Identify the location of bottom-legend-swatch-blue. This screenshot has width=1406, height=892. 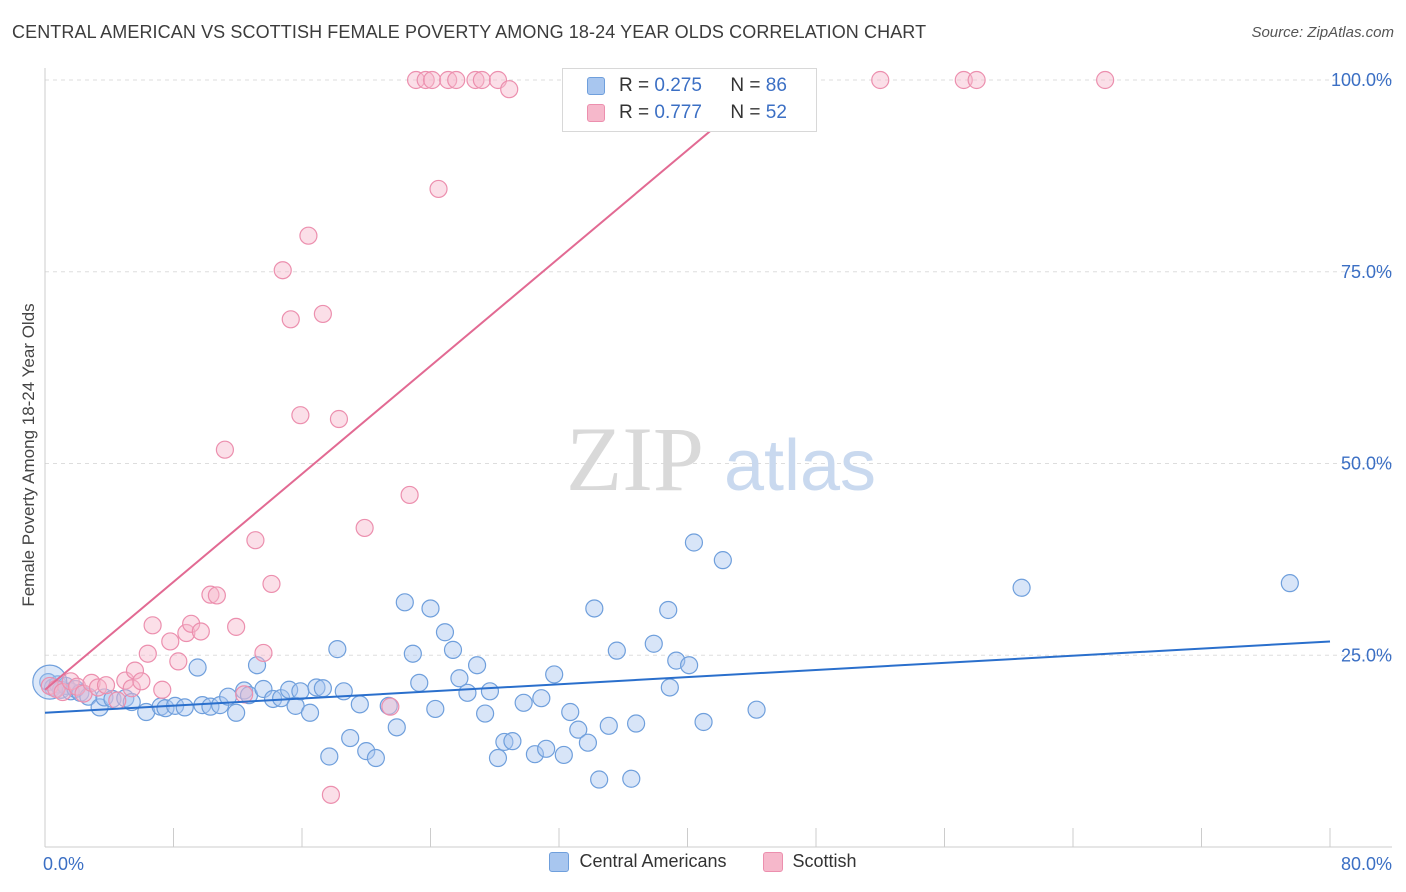
(559, 861).